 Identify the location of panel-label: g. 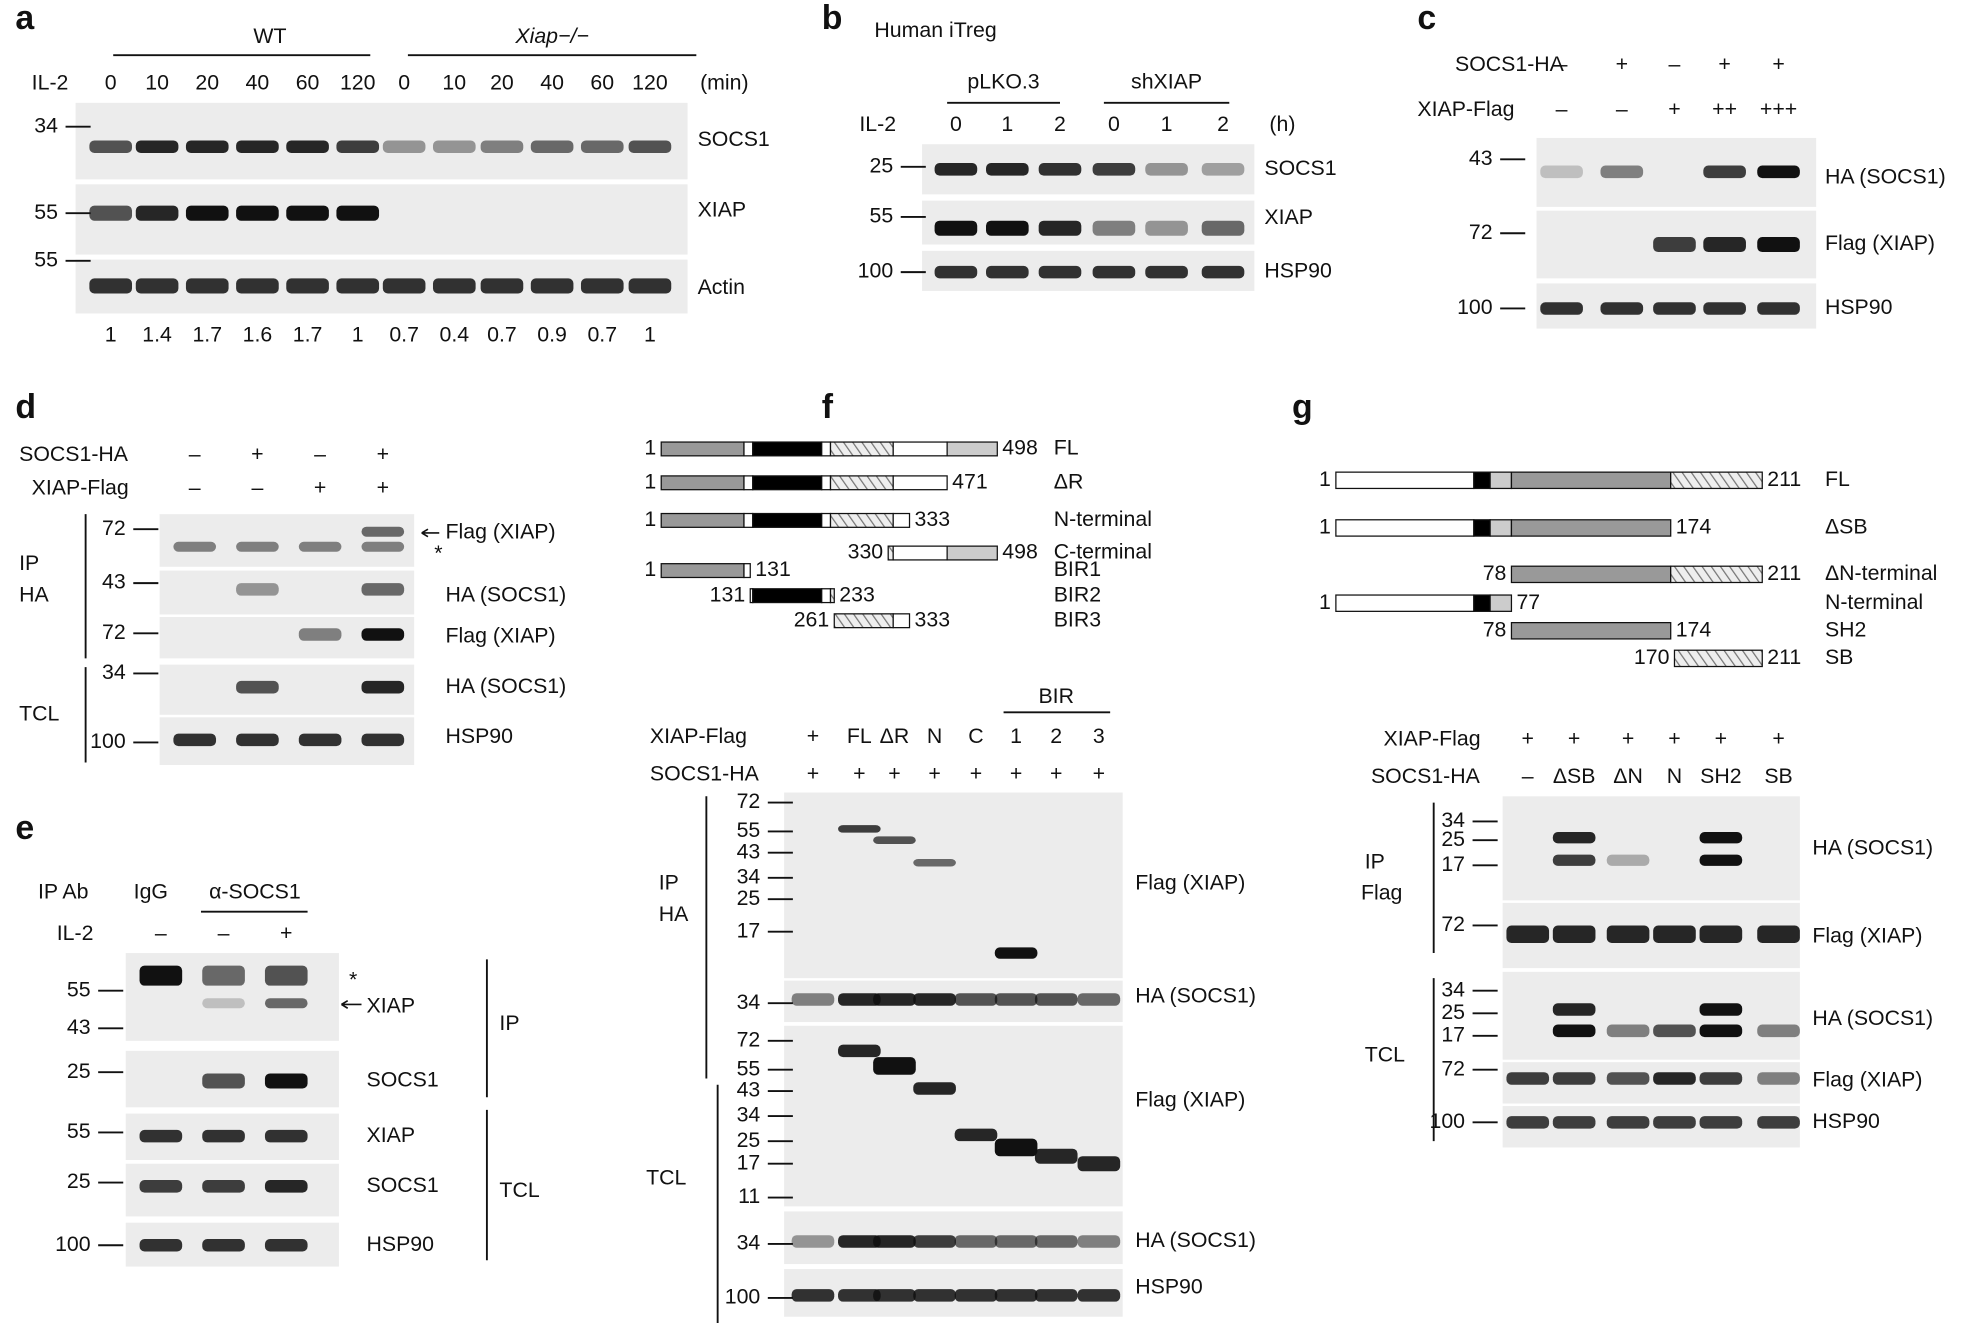
(1302, 407).